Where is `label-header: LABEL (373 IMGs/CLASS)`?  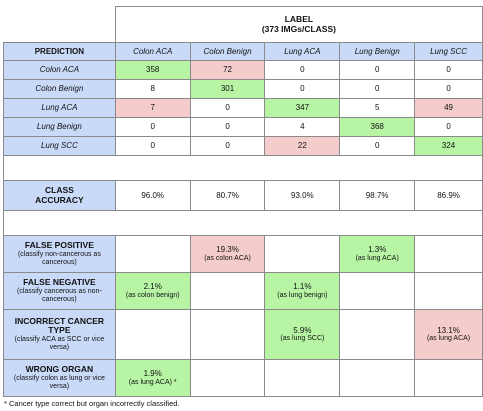 label-header: LABEL (373 IMGs/CLASS) is located at coordinates (298, 24).